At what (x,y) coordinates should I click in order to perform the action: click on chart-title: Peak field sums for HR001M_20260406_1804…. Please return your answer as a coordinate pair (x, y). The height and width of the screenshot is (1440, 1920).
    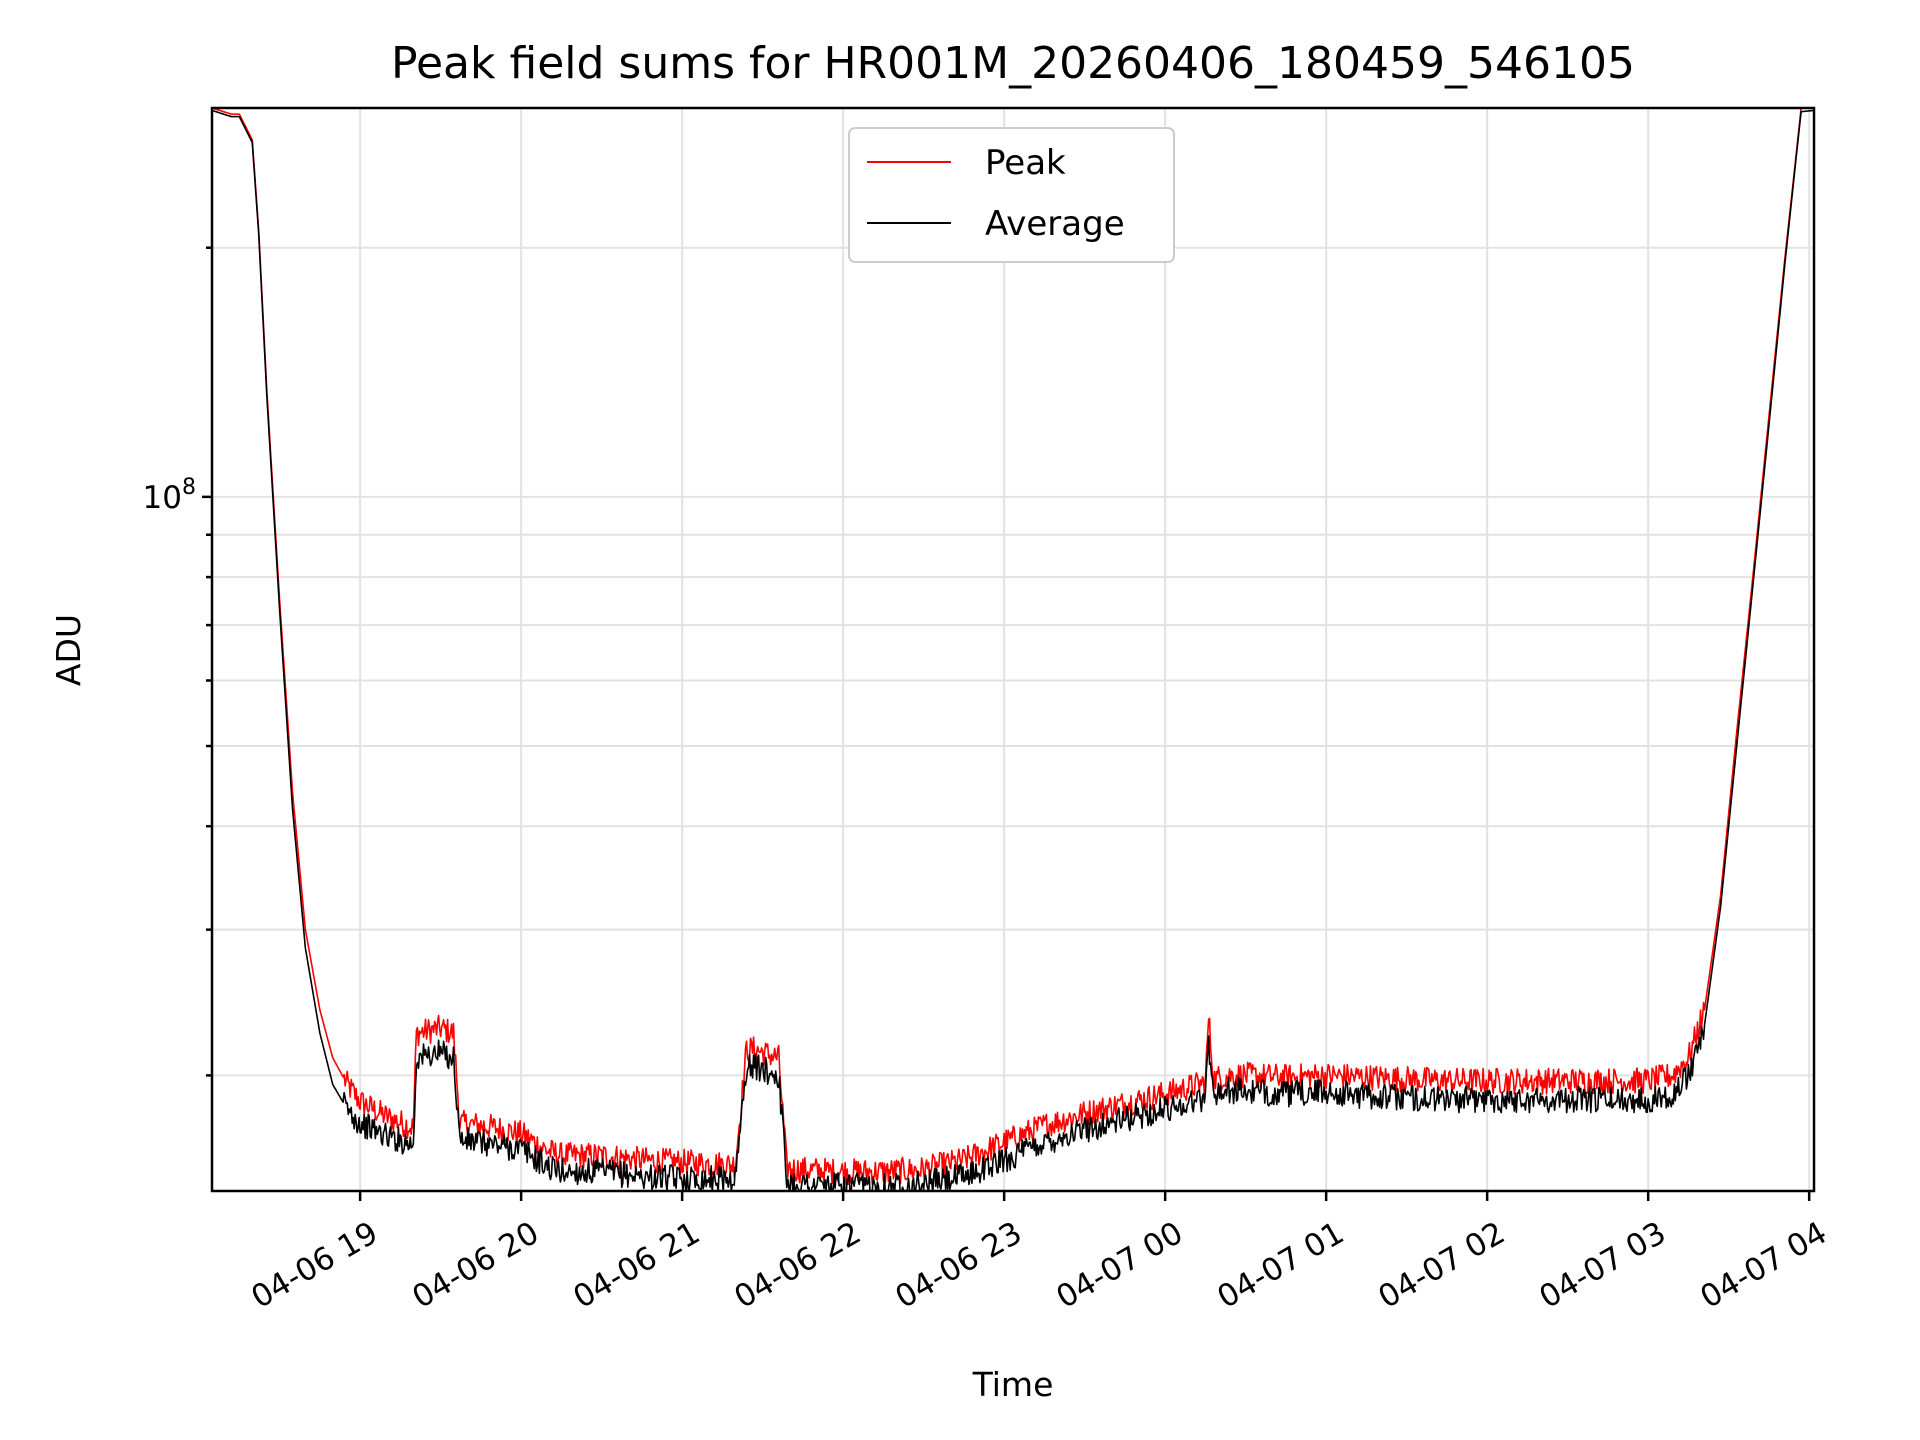
    Looking at the image, I should click on (1013, 63).